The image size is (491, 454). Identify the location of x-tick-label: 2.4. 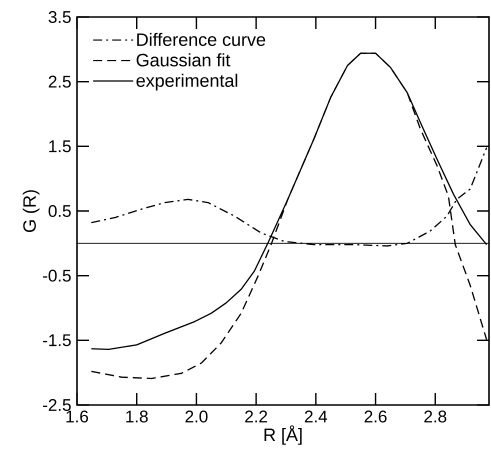
(316, 416).